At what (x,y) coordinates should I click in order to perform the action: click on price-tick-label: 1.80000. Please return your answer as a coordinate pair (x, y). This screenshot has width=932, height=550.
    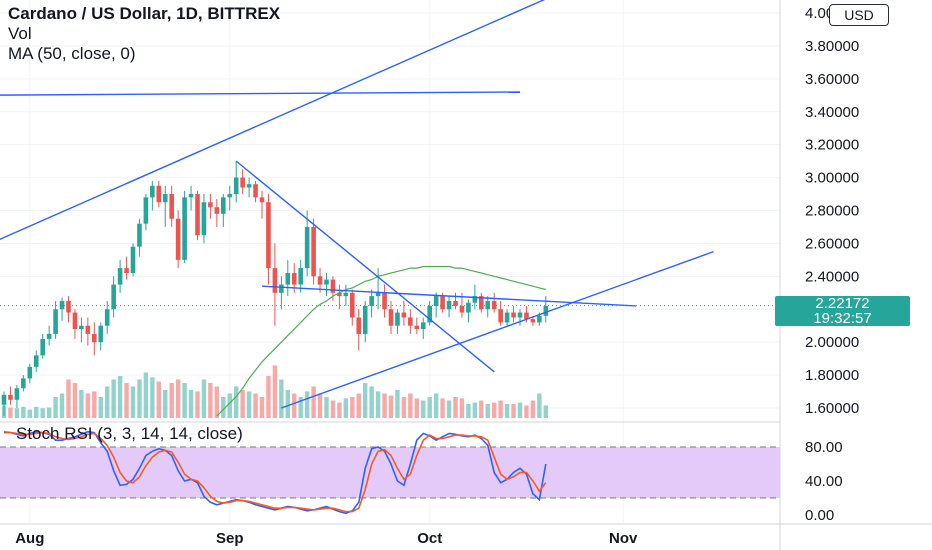
    Looking at the image, I should click on (832, 375).